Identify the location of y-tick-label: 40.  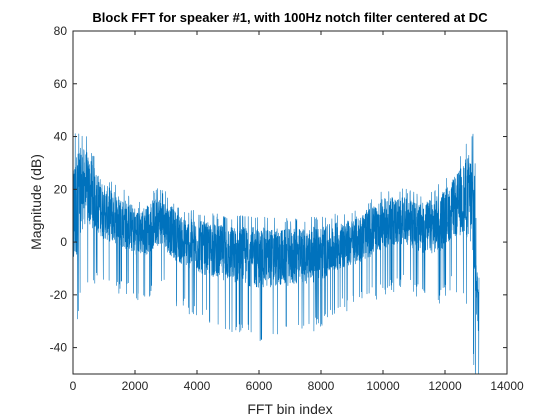
(61, 137).